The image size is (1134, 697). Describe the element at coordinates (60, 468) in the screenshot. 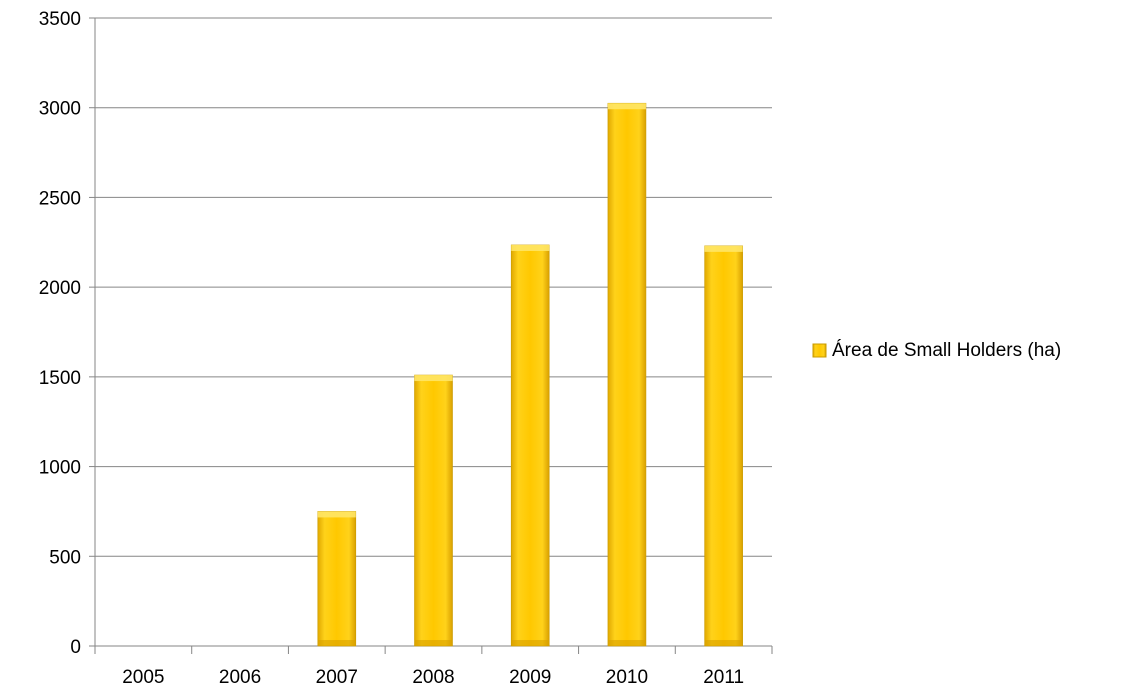

I see `y-tick-label: 1000` at that location.